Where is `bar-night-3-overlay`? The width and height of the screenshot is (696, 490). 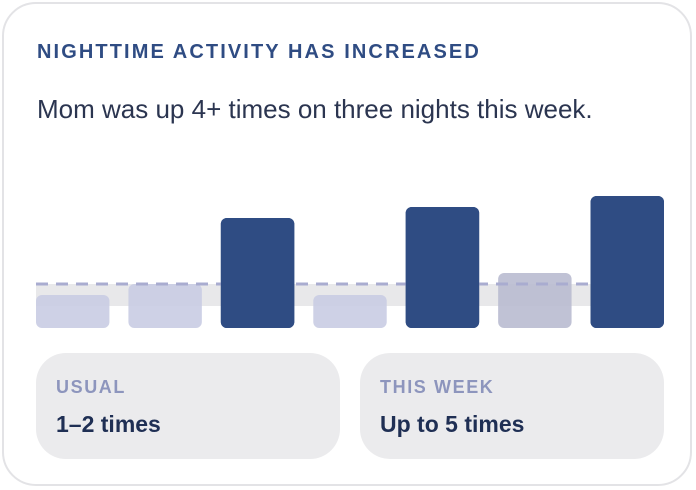 bar-night-3-overlay is located at coordinates (257, 273).